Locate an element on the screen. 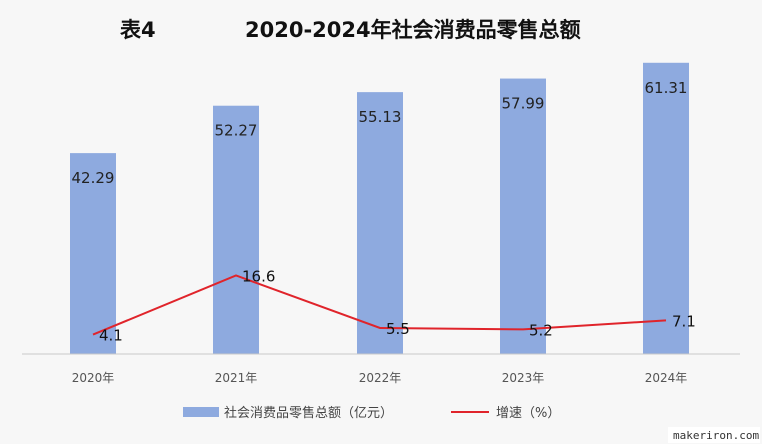  legend: 社会消费品零售总额（亿元） 增速（%） is located at coordinates (371, 413).